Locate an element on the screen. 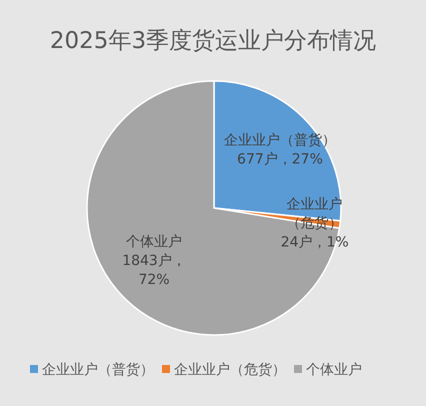 This screenshot has width=426, height=406. legend-label: 企业业户（危货） is located at coordinates (230, 370).